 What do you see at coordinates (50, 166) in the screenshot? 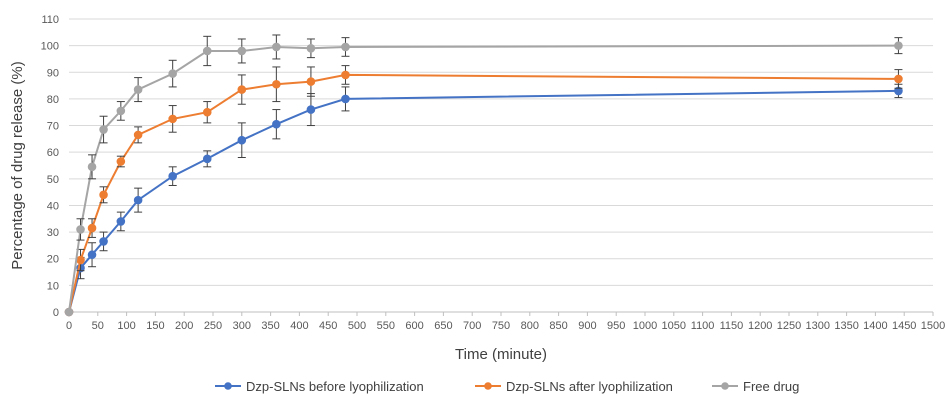
I see `y-tick-labels: 0 10 20 30 40 50 60 70 80 90 100 110` at bounding box center [50, 166].